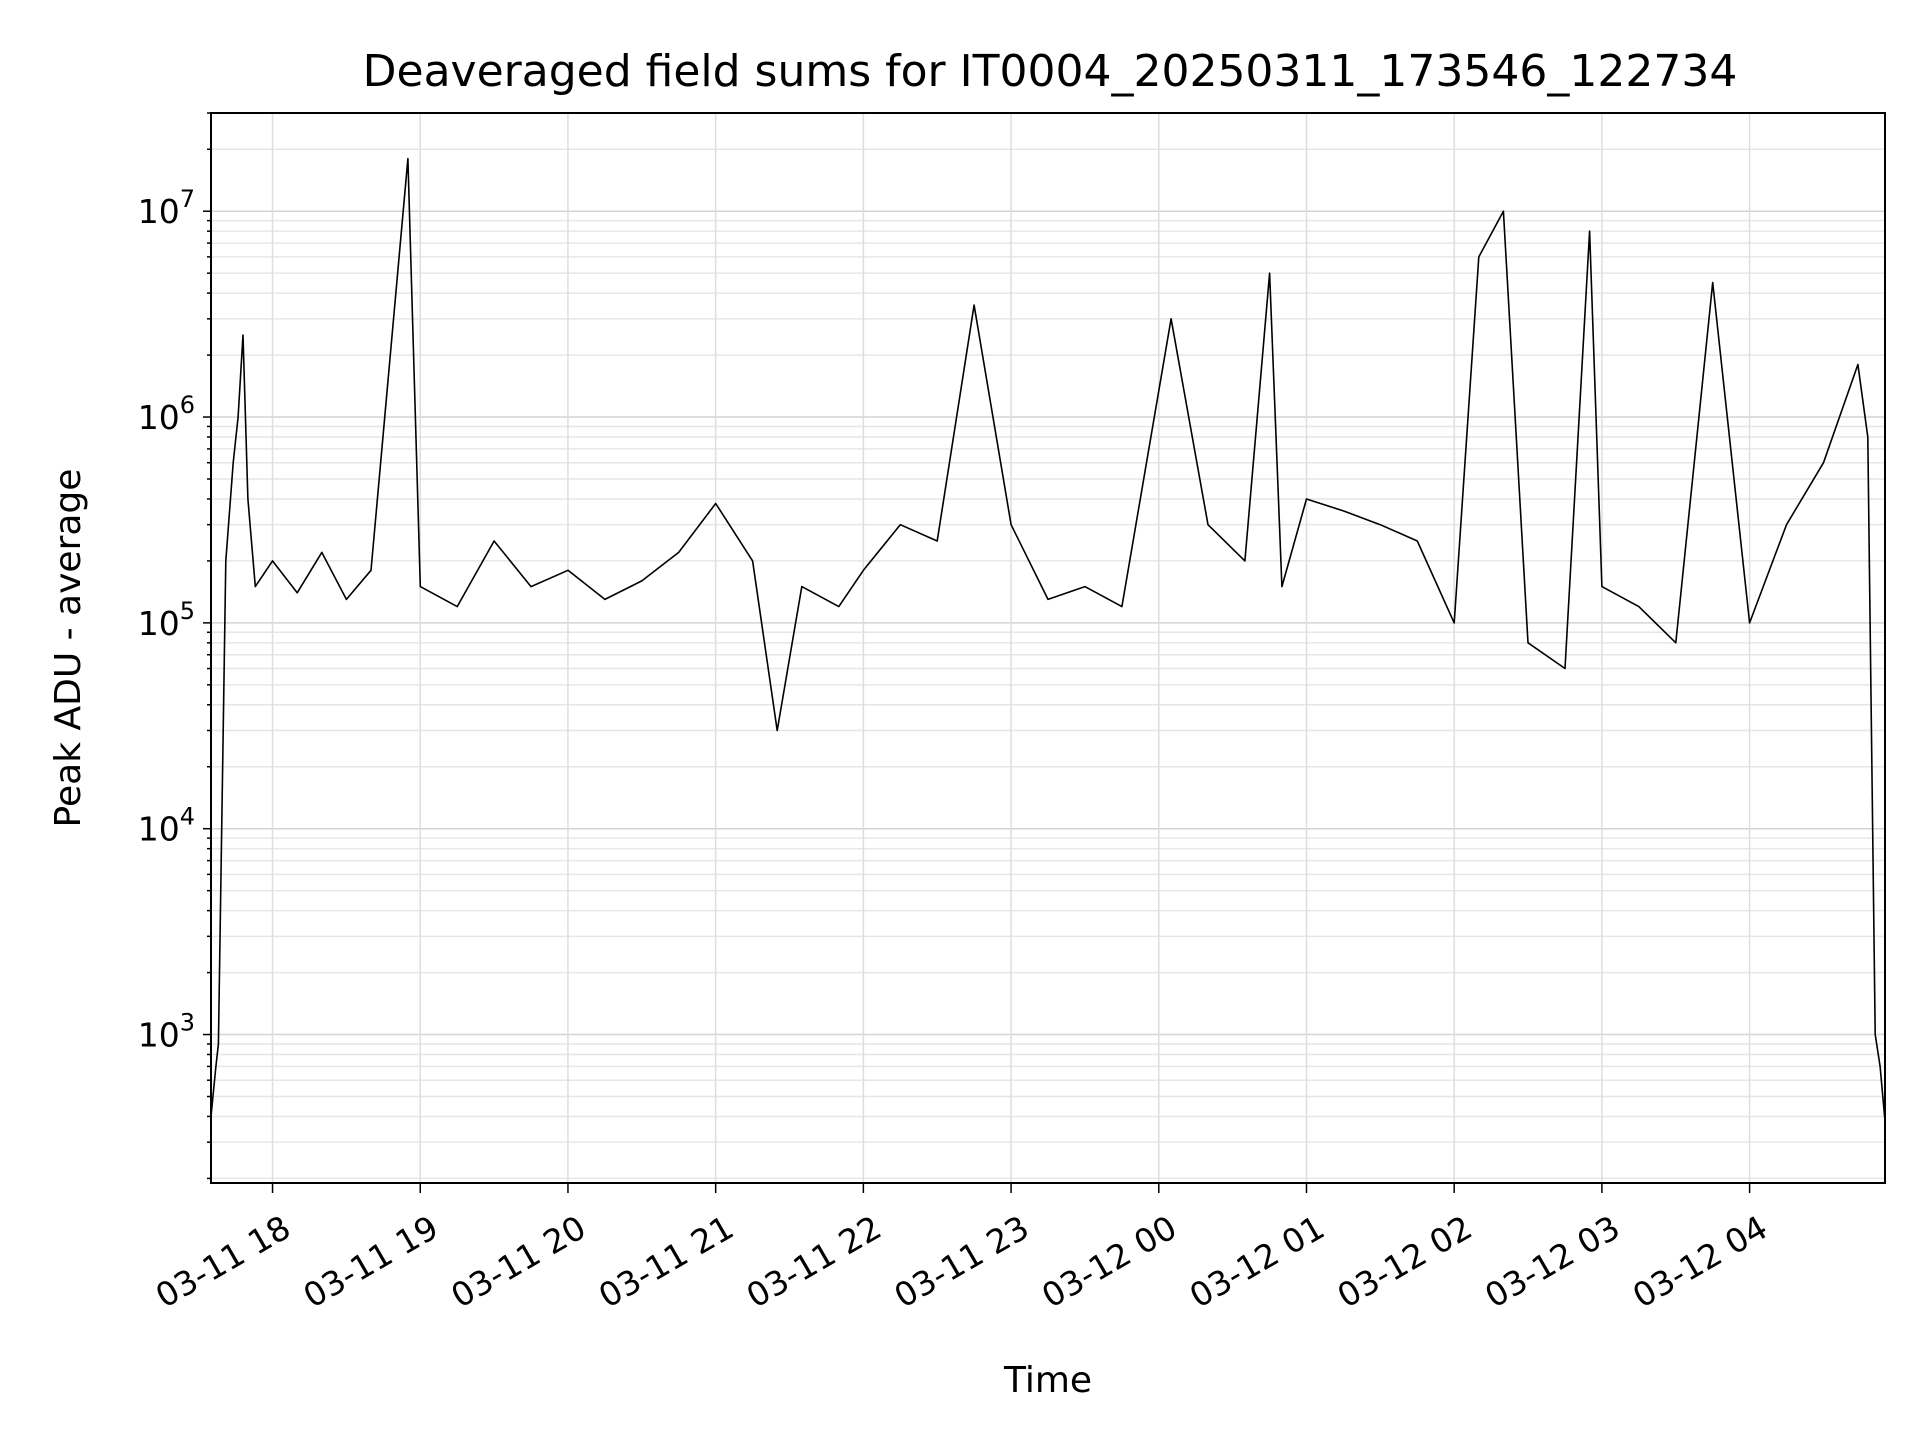 The image size is (1920, 1440). What do you see at coordinates (68, 648) in the screenshot?
I see `y-axis-label: Peak ADU - average` at bounding box center [68, 648].